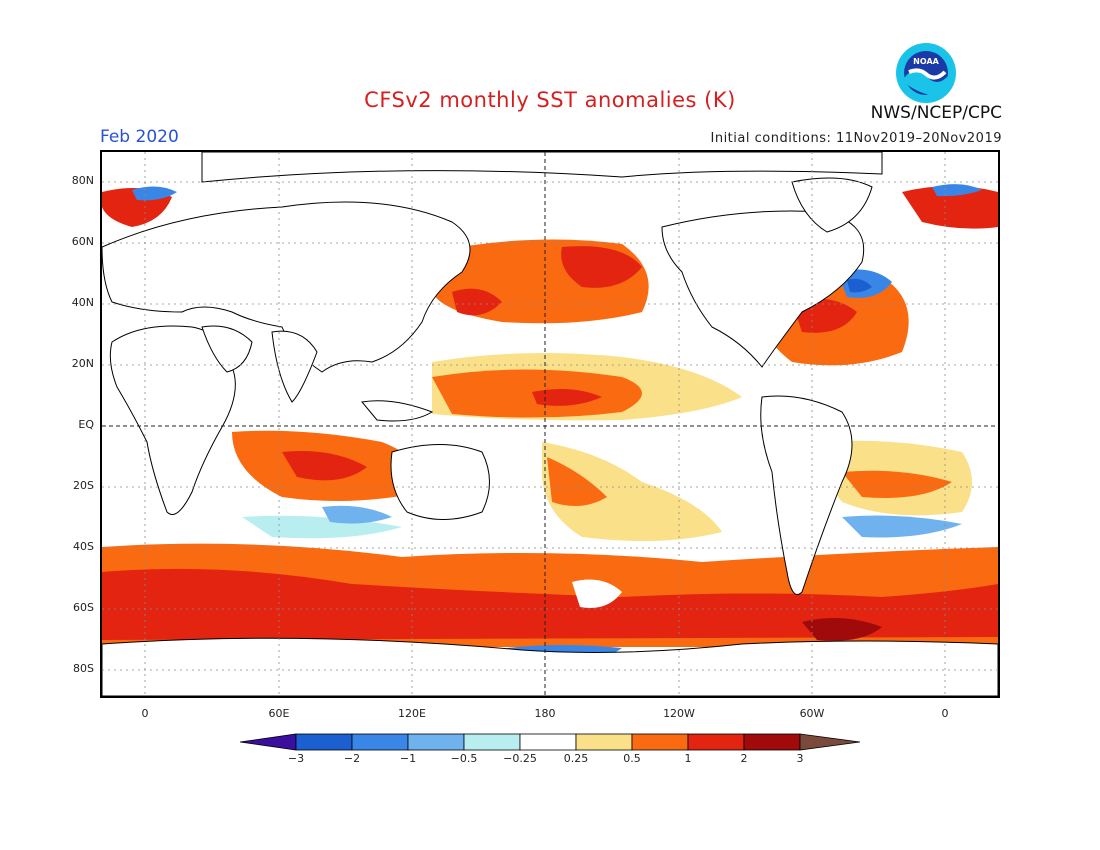 The image size is (1100, 850). What do you see at coordinates (550, 100) in the screenshot?
I see `map-title: CFSv2 monthly SST anomalies (K)` at bounding box center [550, 100].